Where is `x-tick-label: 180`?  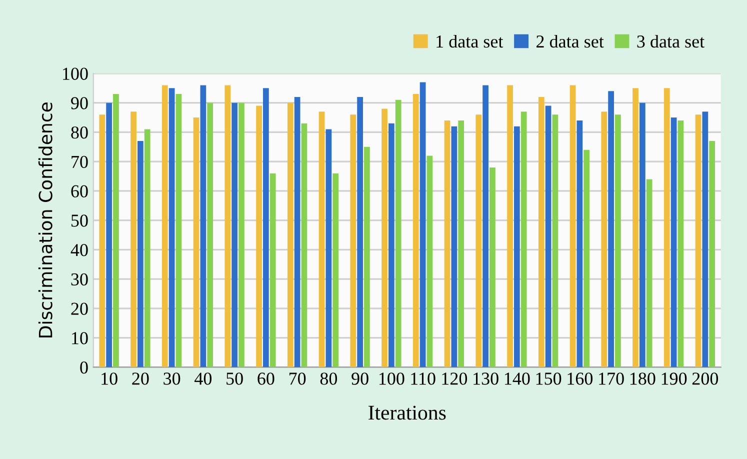
x-tick-label: 180 is located at coordinates (643, 378).